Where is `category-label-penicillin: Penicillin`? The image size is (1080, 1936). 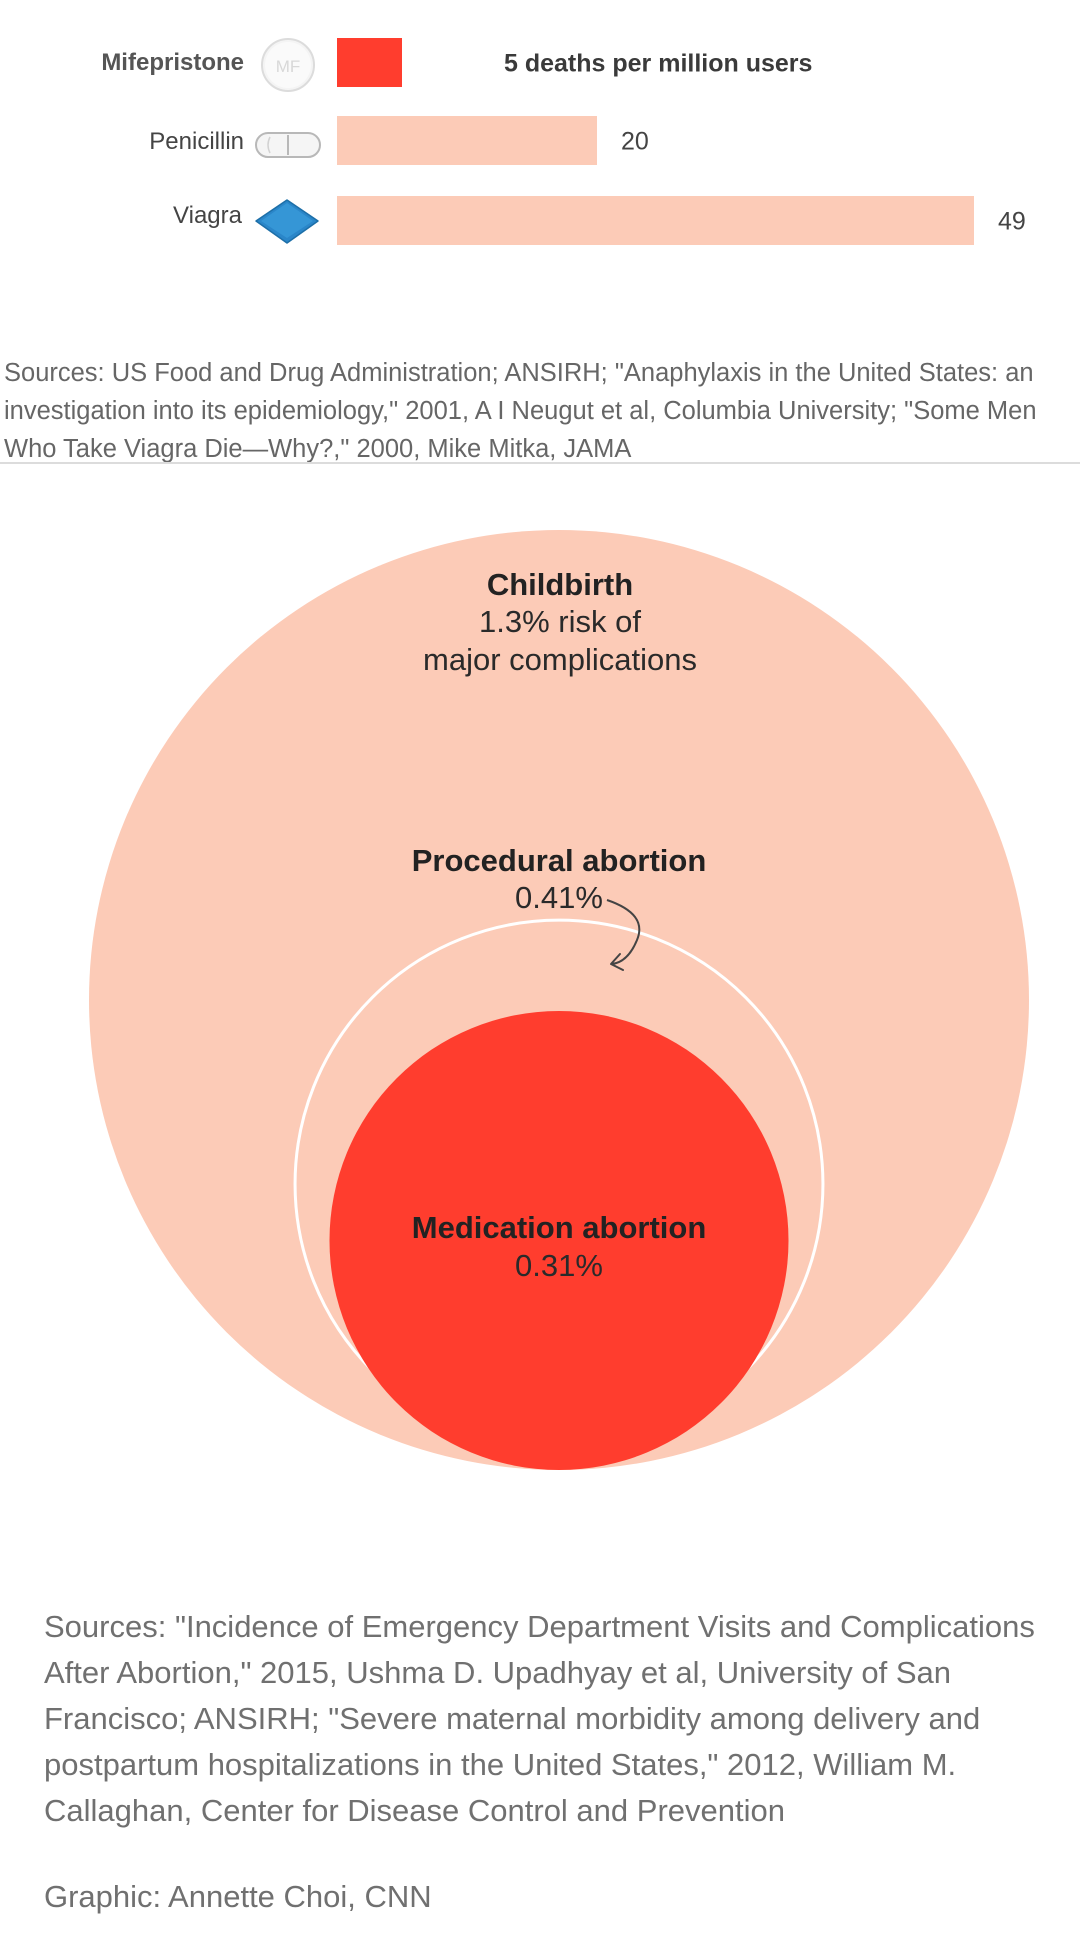 category-label-penicillin: Penicillin is located at coordinates (196, 141).